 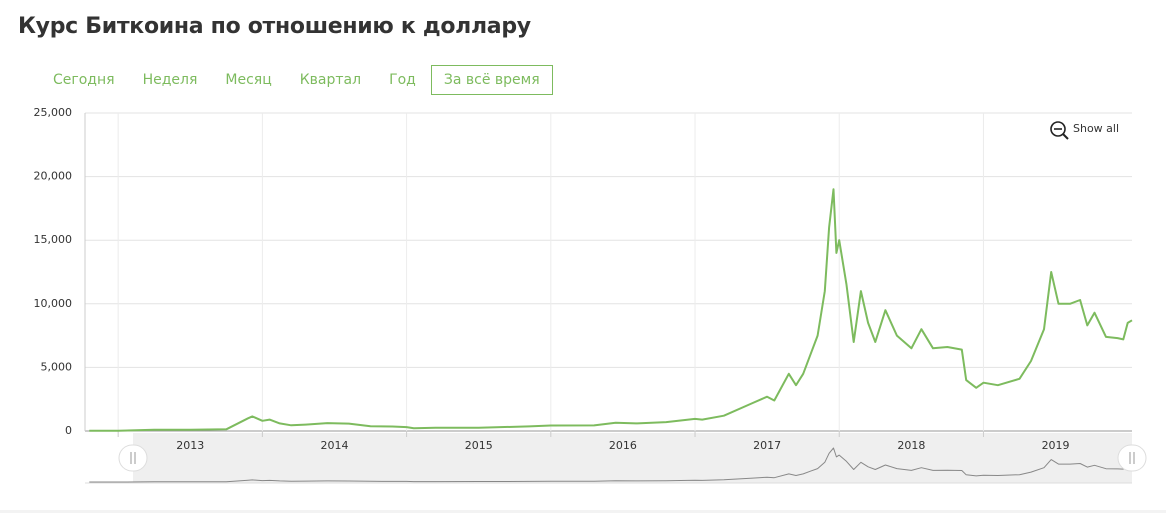 I want to click on bottom-strip, so click(x=583, y=511).